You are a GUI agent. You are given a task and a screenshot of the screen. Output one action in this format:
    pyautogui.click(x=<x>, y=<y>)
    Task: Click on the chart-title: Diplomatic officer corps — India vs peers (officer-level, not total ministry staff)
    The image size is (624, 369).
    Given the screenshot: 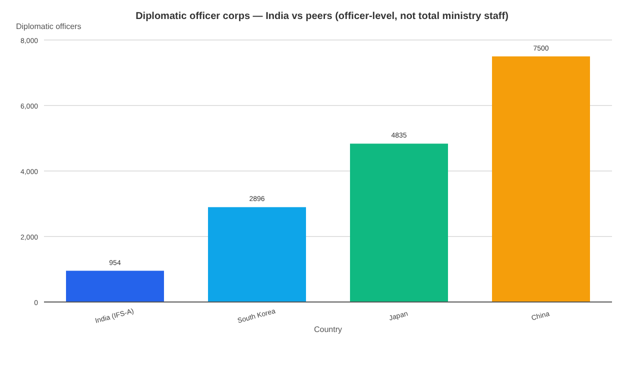 What is the action you would take?
    pyautogui.click(x=322, y=16)
    